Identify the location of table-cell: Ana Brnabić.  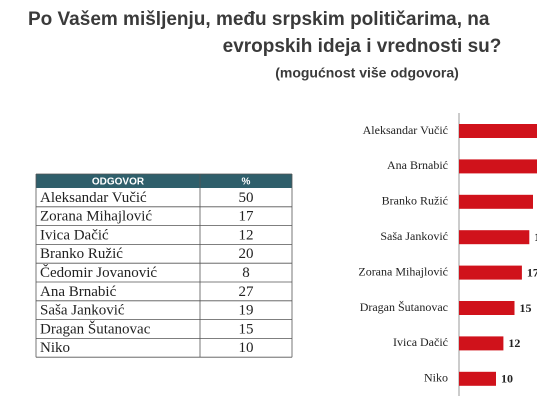
(78, 292).